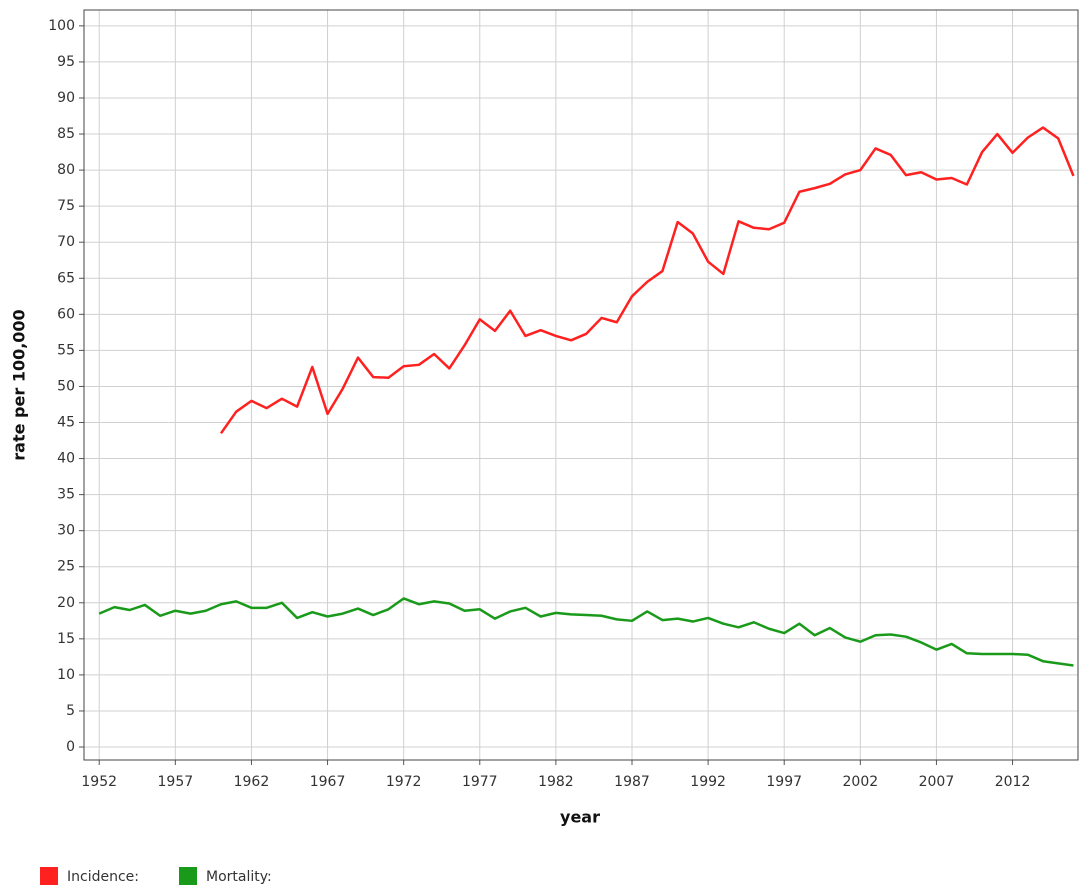  Describe the element at coordinates (632, 782) in the screenshot. I see `x-tick-label: 1987` at that location.